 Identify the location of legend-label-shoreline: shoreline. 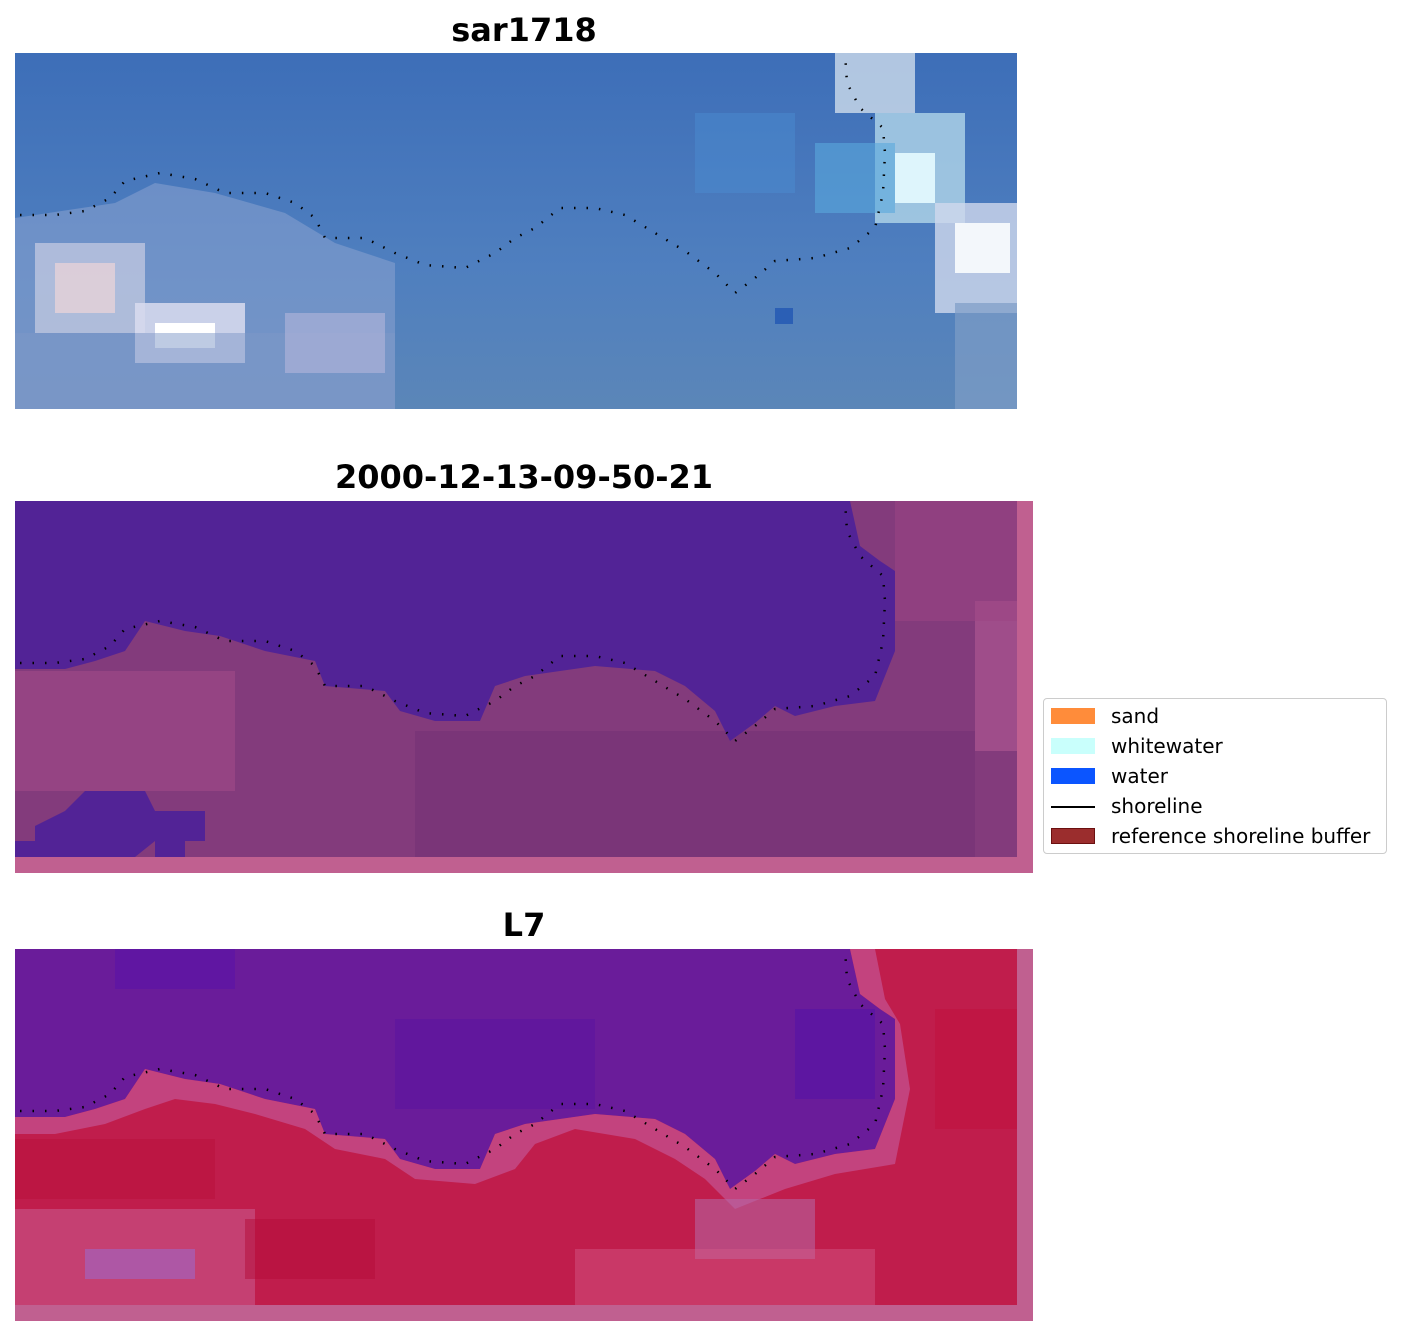
(1157, 806).